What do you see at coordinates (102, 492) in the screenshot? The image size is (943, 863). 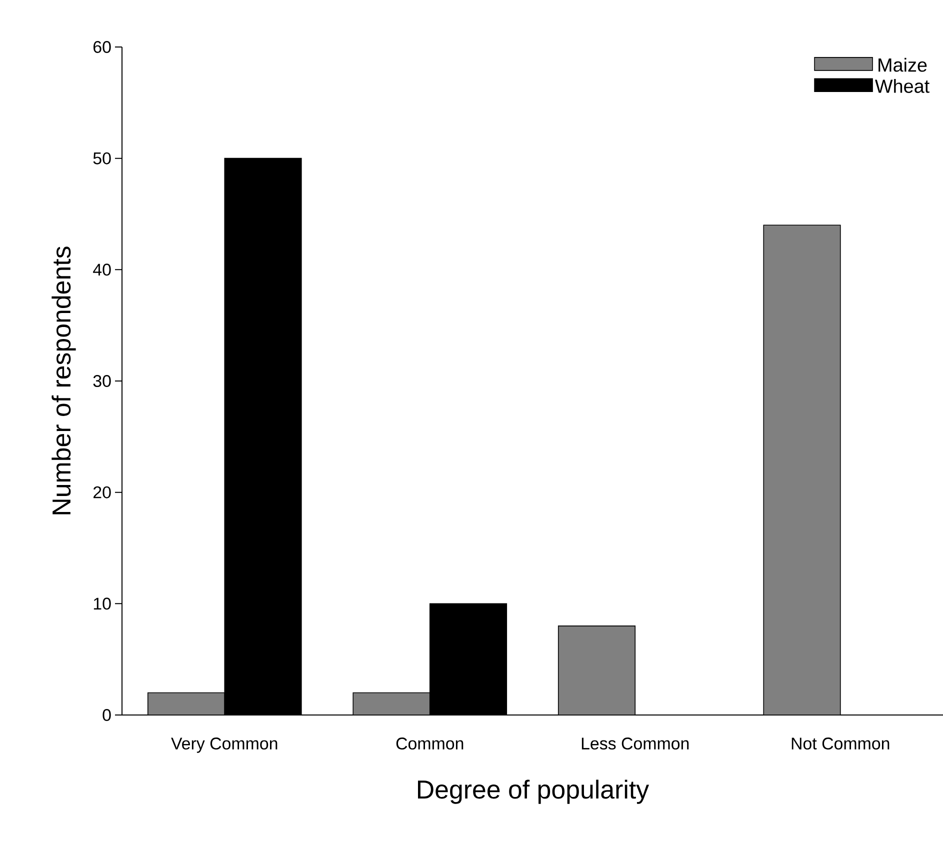 I see `y-tick-label: 20` at bounding box center [102, 492].